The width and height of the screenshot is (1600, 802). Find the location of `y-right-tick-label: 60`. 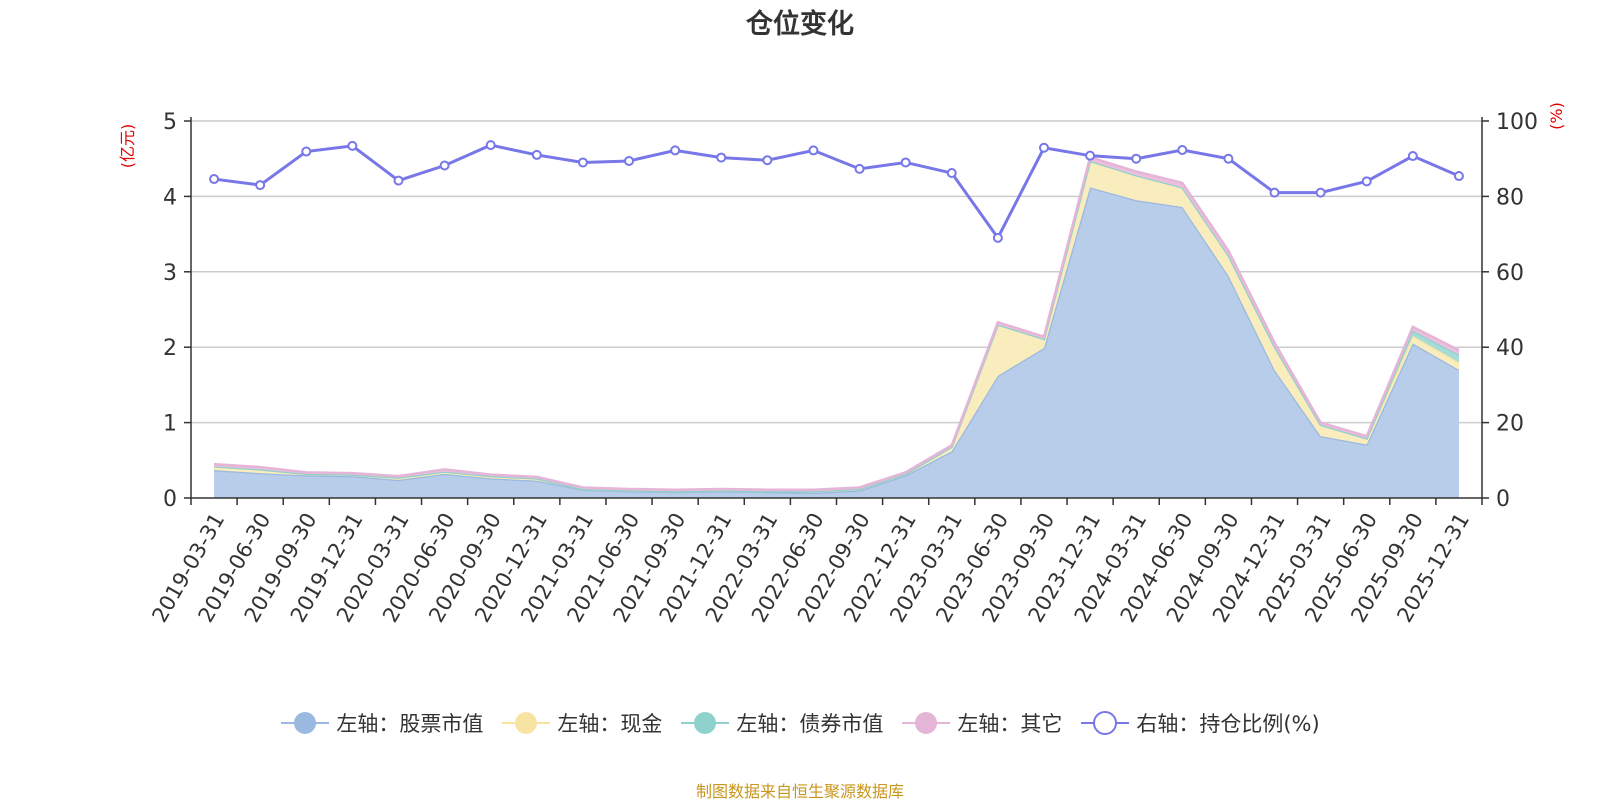

y-right-tick-label: 60 is located at coordinates (1510, 273).